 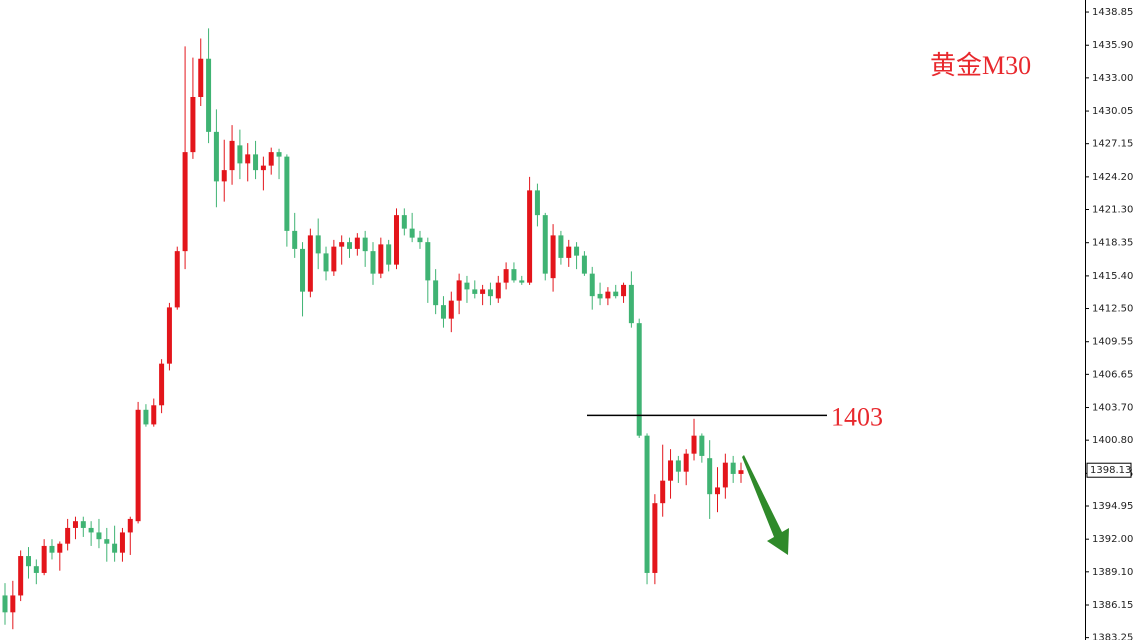 What do you see at coordinates (1112, 12) in the screenshot?
I see `y-tick-label: 1438.85` at bounding box center [1112, 12].